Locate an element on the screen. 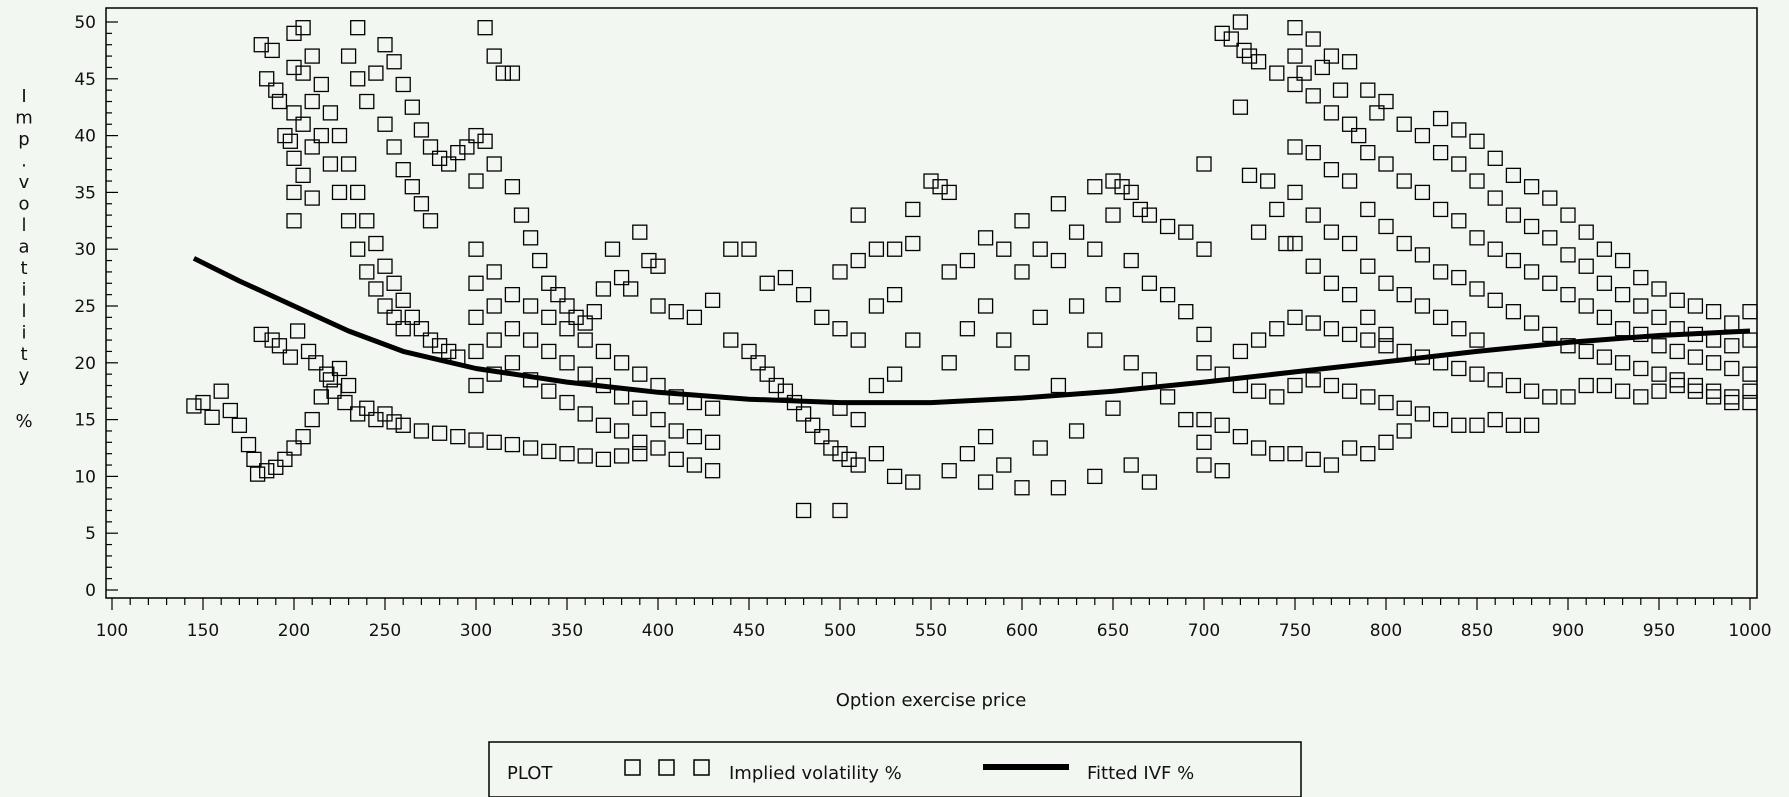  y-axis-title-char: m is located at coordinates (24, 118).